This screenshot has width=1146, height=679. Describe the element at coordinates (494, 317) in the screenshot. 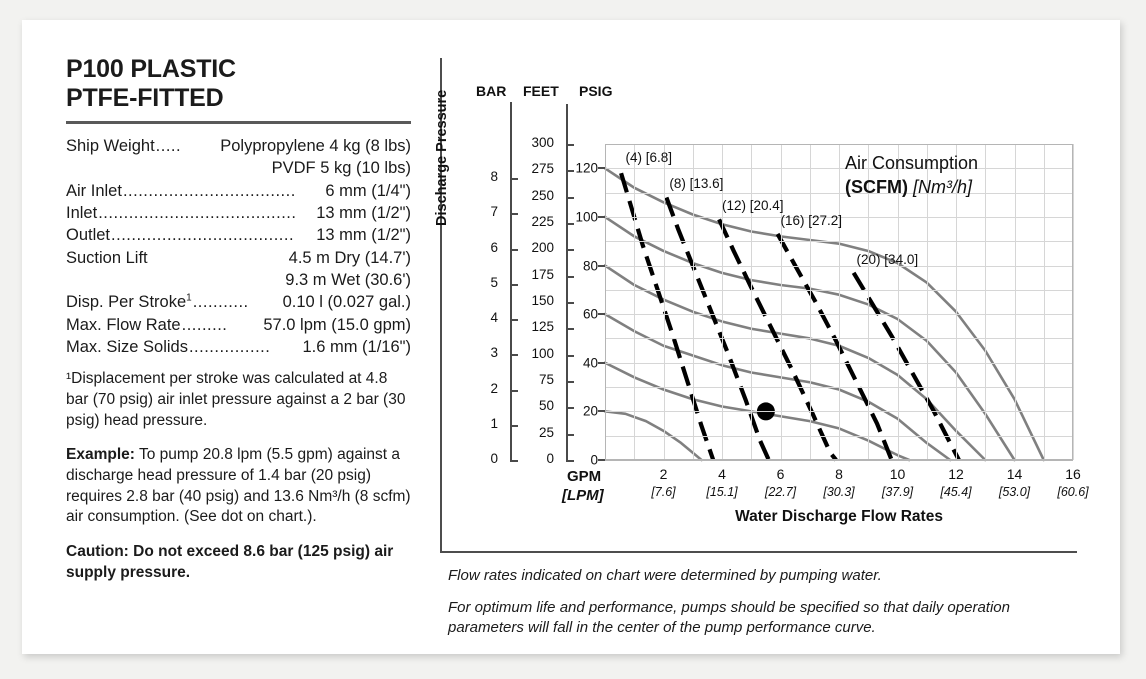

I see `bar-tick-label: 4` at that location.